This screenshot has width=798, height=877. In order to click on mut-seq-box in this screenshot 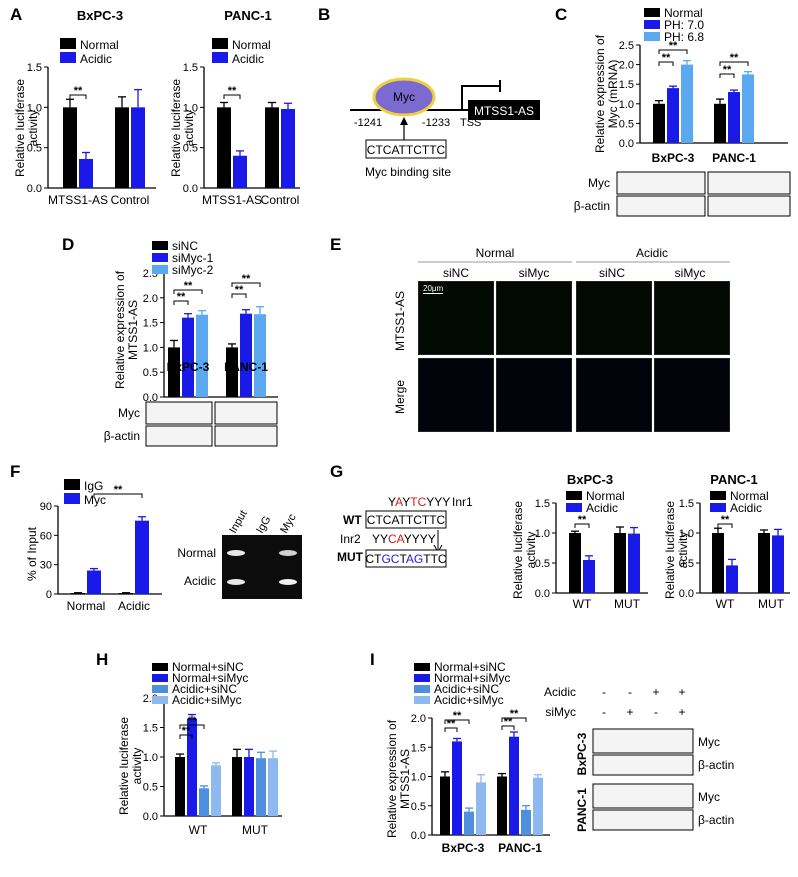, I will do `click(406, 558)`.